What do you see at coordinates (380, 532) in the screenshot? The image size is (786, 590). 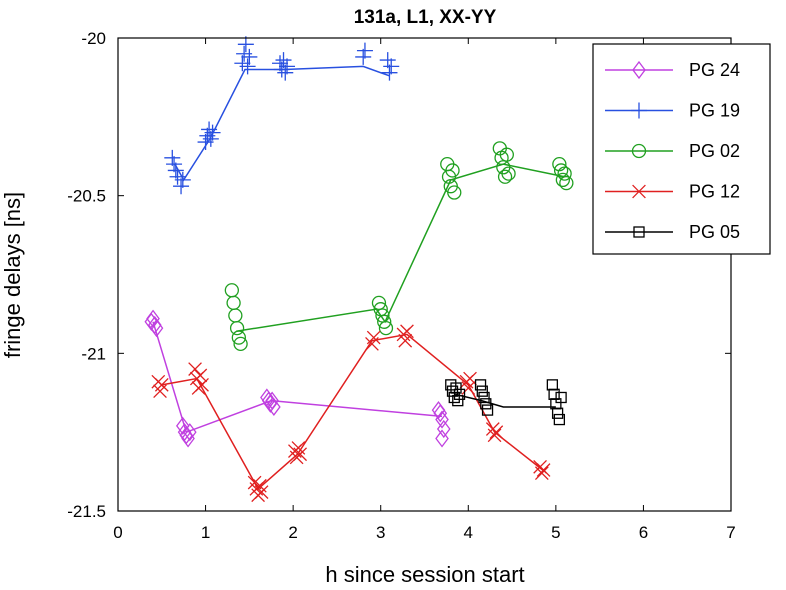 I see `x-tick-label: 3` at bounding box center [380, 532].